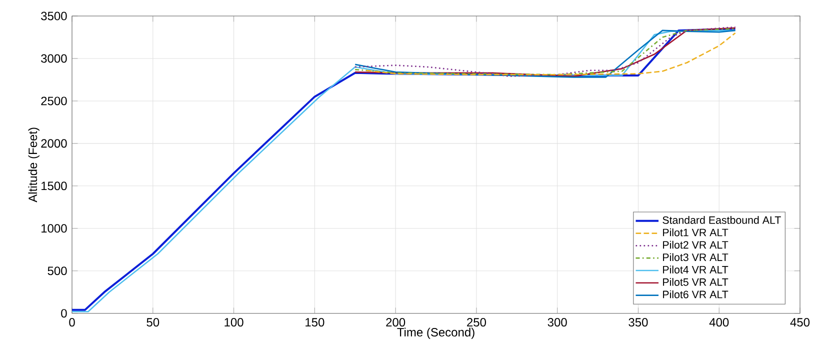 Image resolution: width=827 pixels, height=344 pixels. What do you see at coordinates (476, 322) in the screenshot?
I see `x-tick-label: 250` at bounding box center [476, 322].